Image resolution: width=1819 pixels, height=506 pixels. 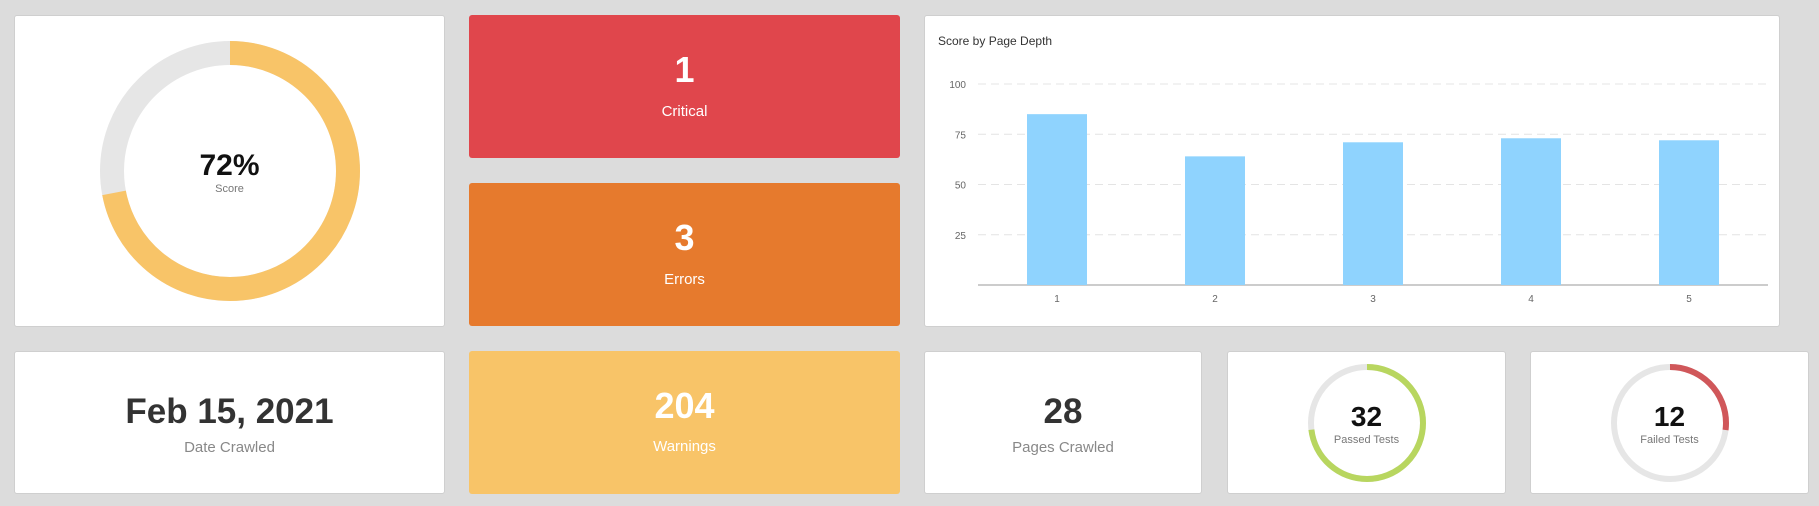 What do you see at coordinates (684, 279) in the screenshot?
I see `errors-label: Errors` at bounding box center [684, 279].